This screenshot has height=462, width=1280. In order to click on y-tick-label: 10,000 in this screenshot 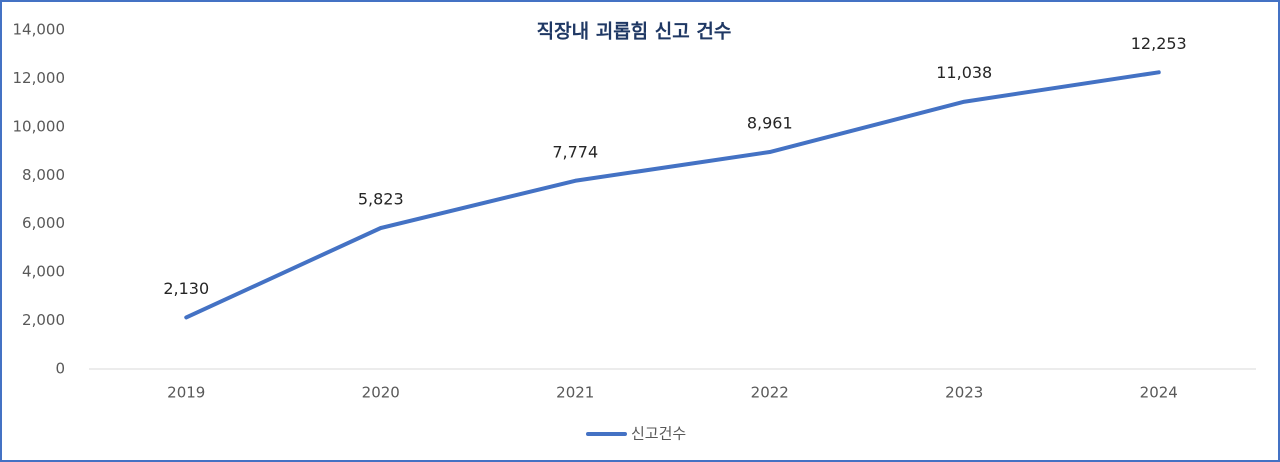, I will do `click(39, 126)`.